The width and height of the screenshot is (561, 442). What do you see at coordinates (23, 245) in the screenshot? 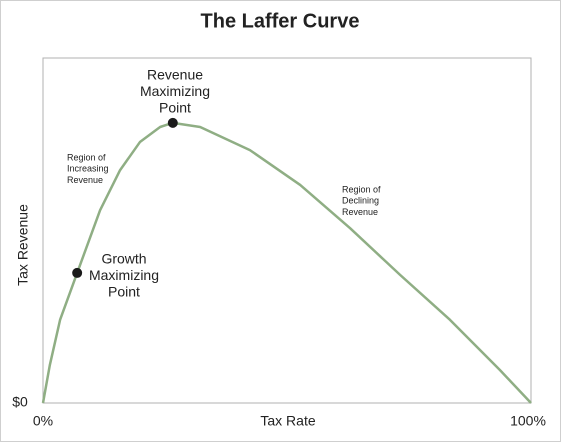
I see `y-axis-label: Tax Revenue` at bounding box center [23, 245].